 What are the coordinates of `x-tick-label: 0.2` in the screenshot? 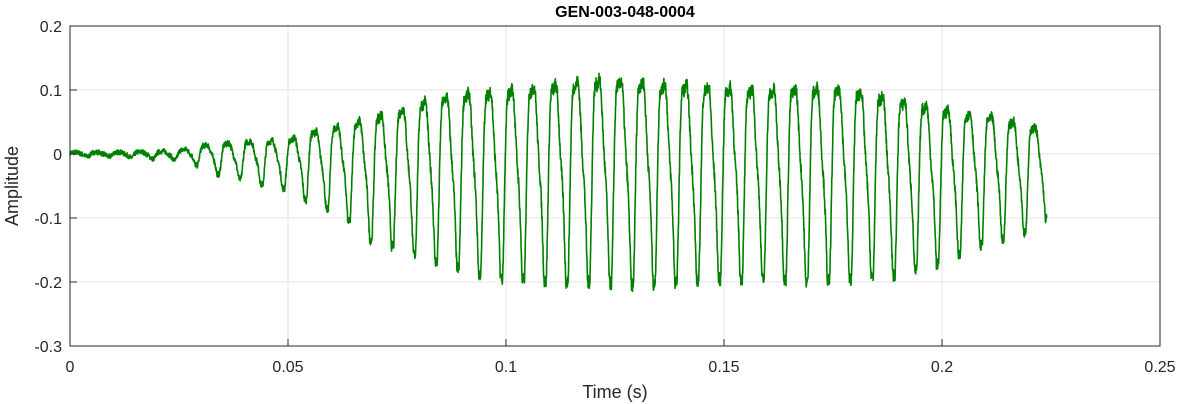 It's located at (942, 367).